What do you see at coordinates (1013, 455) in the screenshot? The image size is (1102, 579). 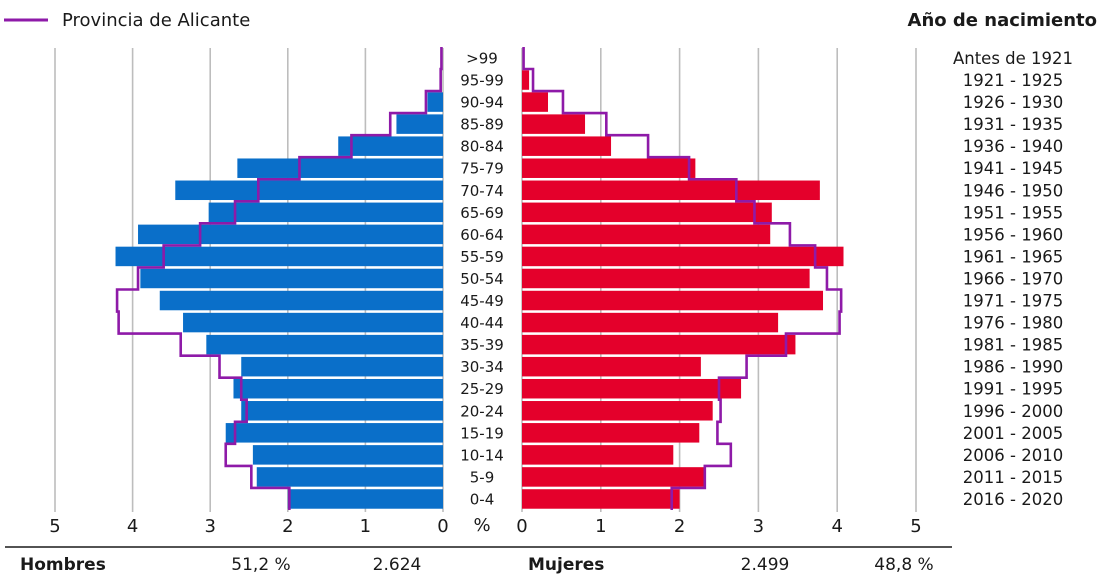 I see `birth-year-label: 2006 - 2010` at bounding box center [1013, 455].